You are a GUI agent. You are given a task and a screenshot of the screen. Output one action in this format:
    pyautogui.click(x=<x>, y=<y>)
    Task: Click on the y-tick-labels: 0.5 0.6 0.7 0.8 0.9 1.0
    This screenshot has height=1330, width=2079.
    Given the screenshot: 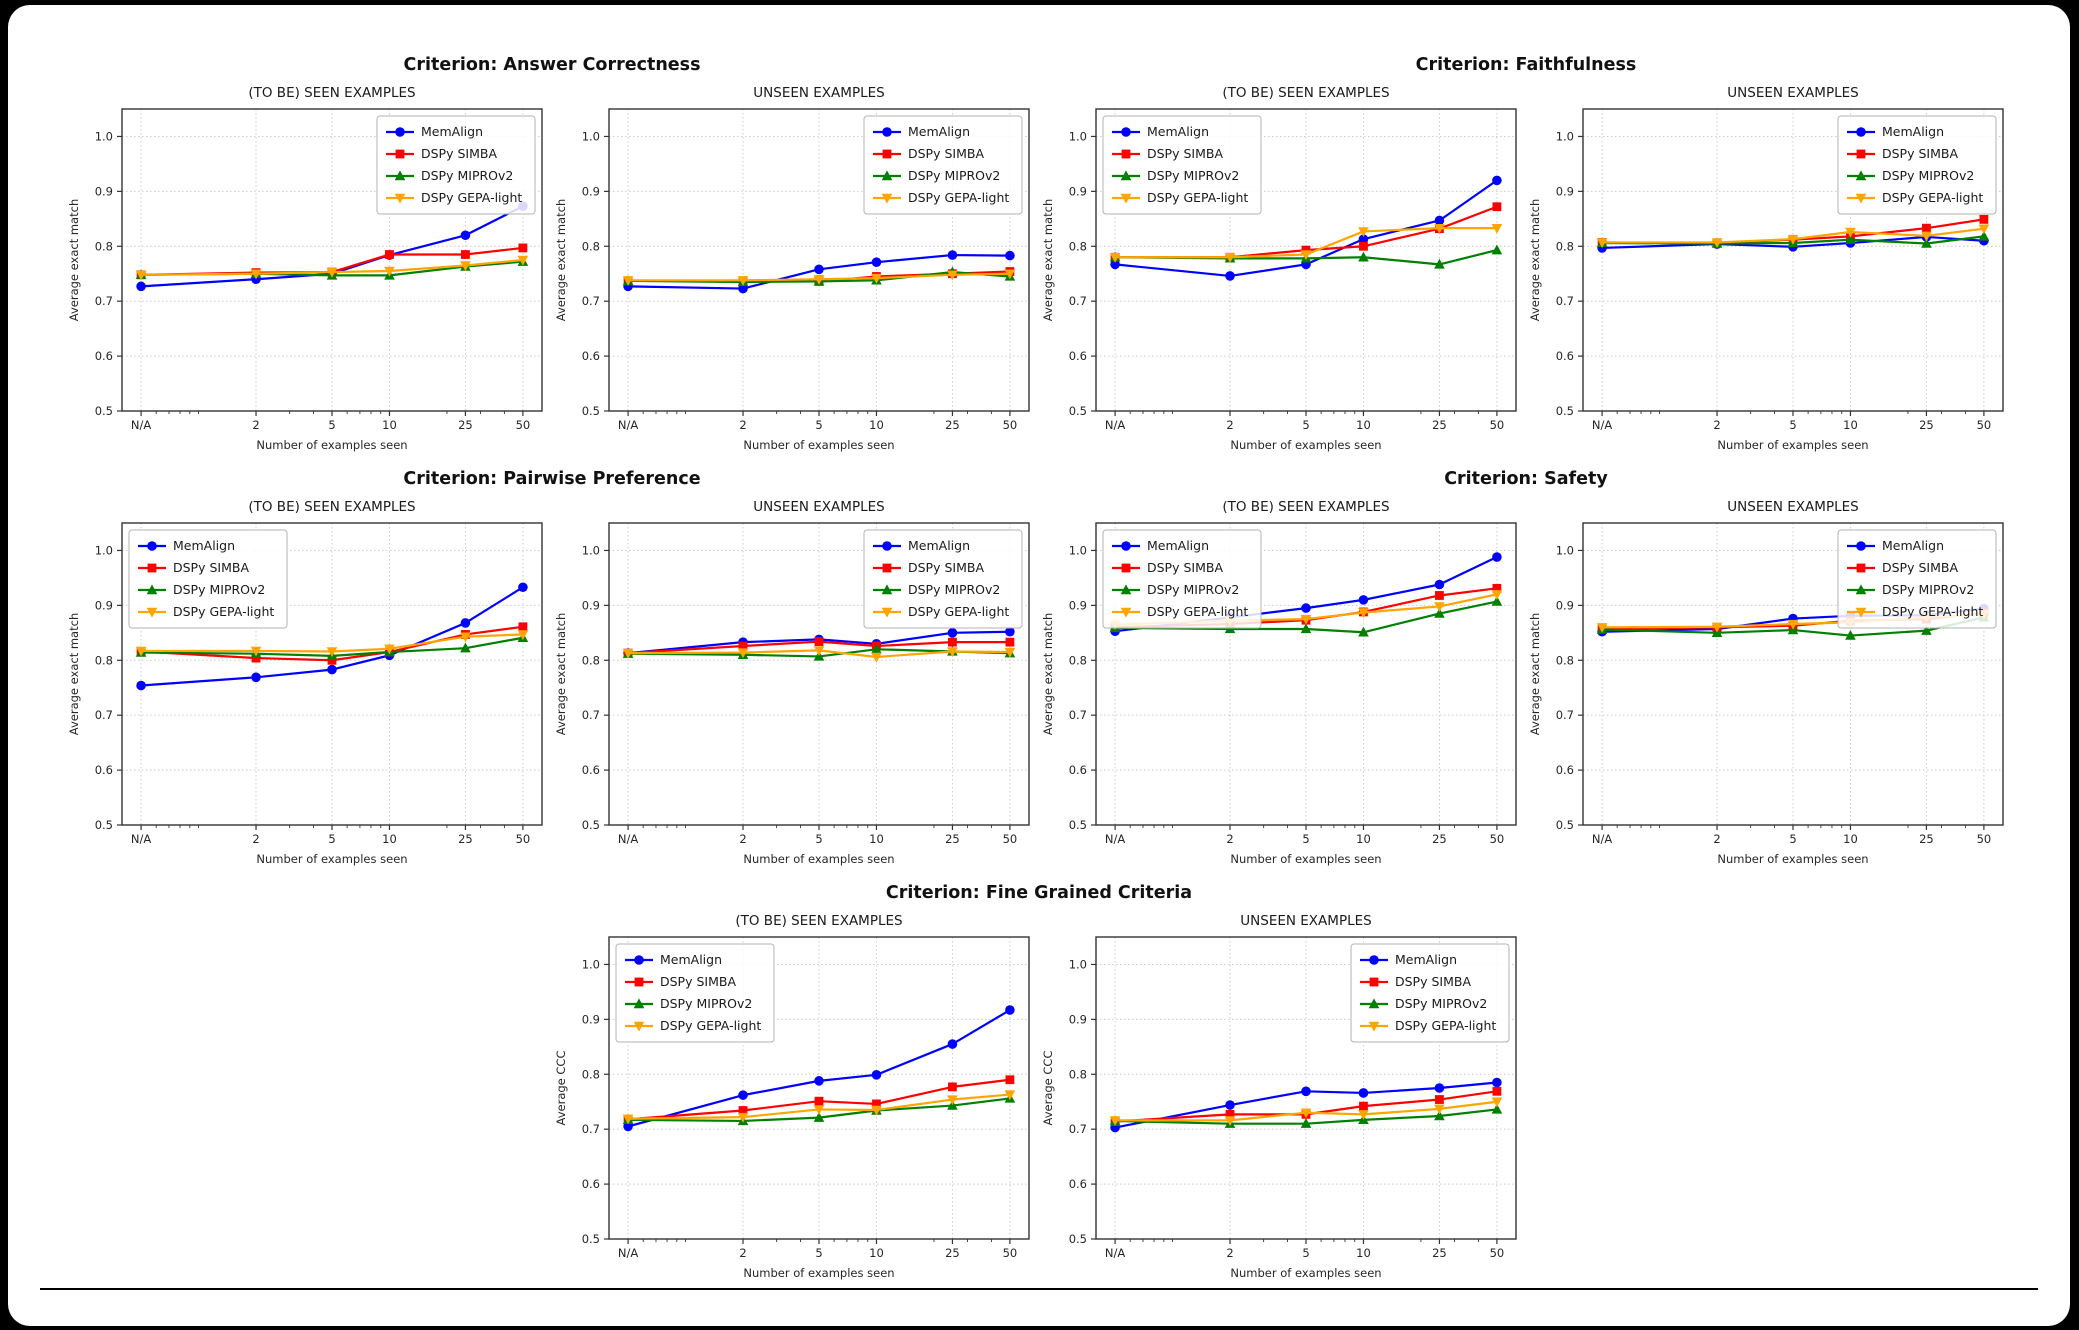 What is the action you would take?
    pyautogui.click(x=591, y=273)
    